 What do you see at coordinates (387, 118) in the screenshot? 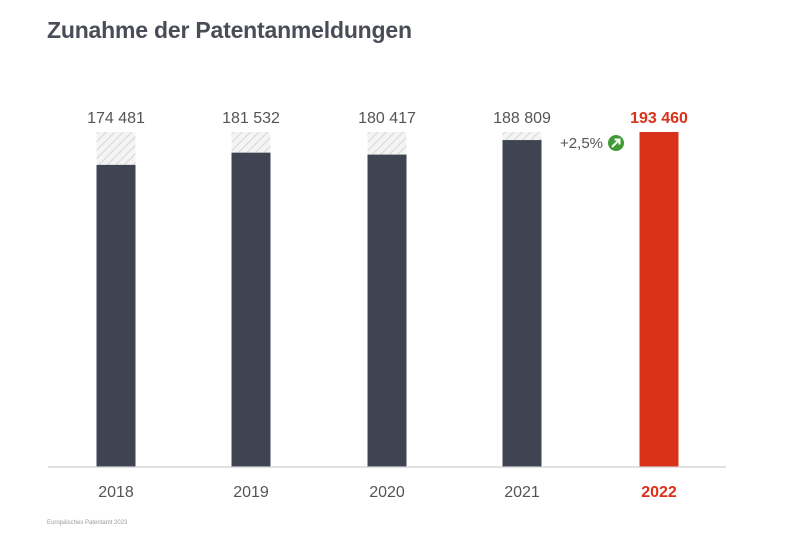
I see `value-label: 180 417` at bounding box center [387, 118].